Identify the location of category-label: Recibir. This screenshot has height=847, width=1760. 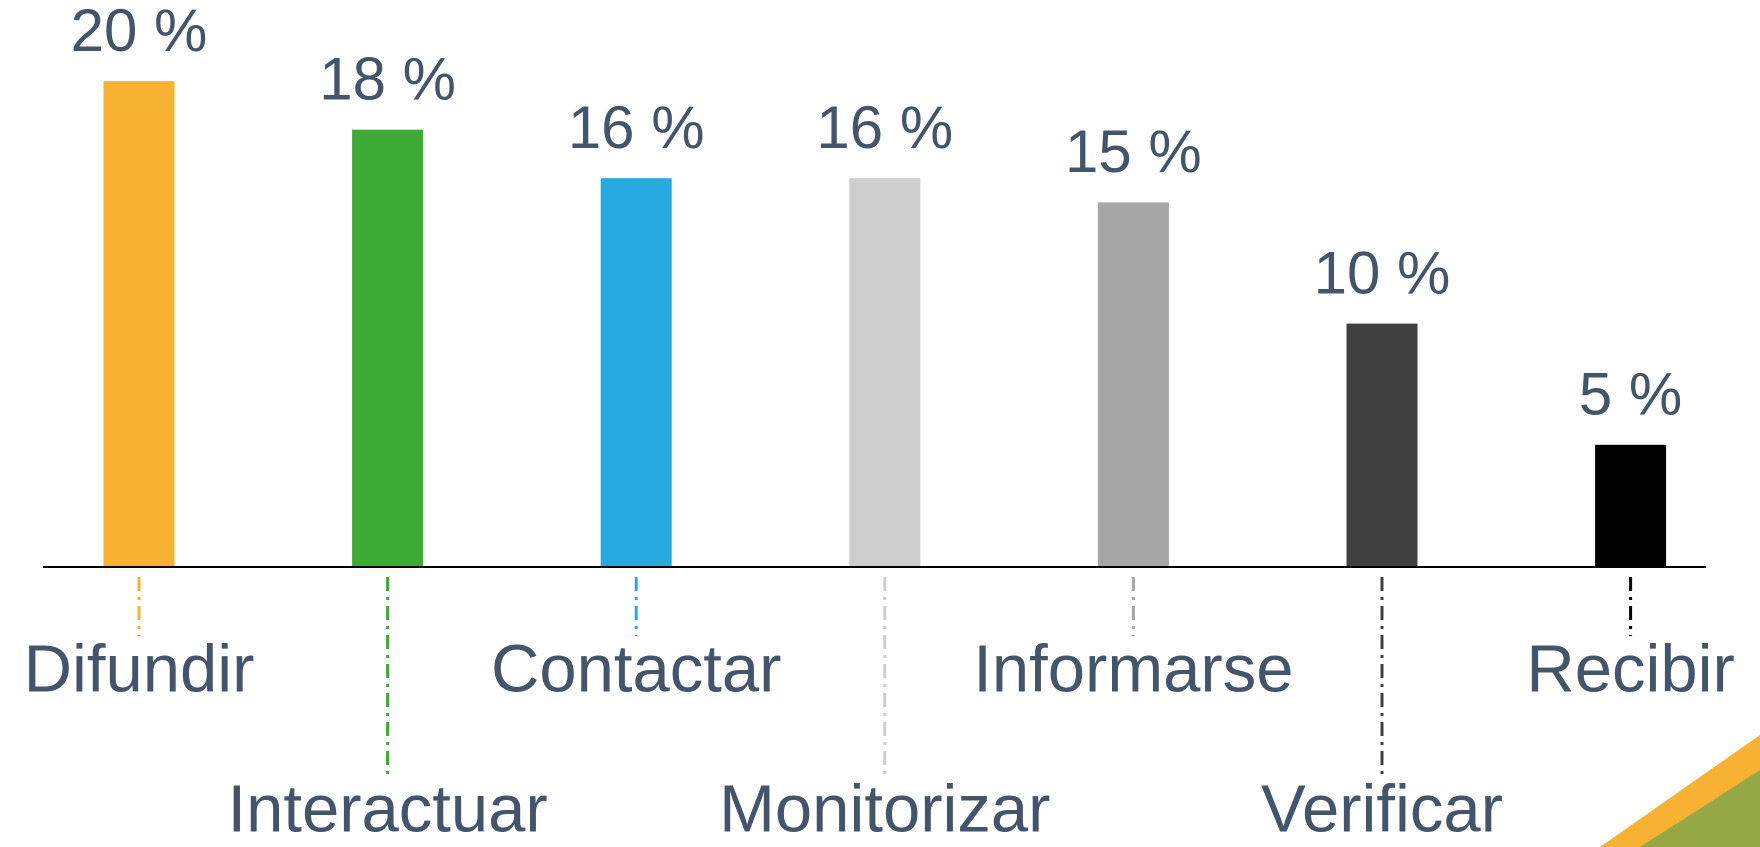
(1630, 669).